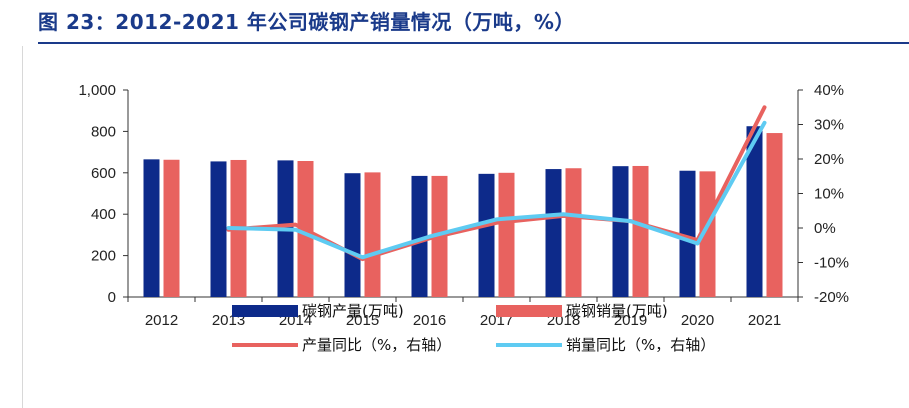 This screenshot has height=408, width=909. I want to click on right-tick-label: 30%, so click(829, 125).